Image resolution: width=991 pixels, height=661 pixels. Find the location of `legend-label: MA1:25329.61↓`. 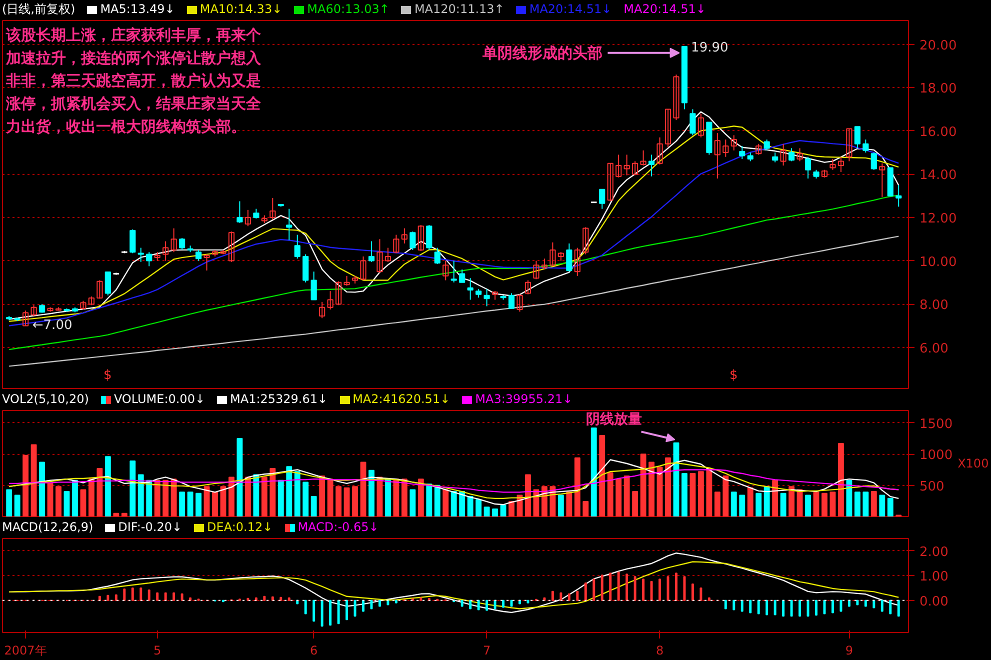

legend-label: MA1:25329.61↓ is located at coordinates (279, 399).